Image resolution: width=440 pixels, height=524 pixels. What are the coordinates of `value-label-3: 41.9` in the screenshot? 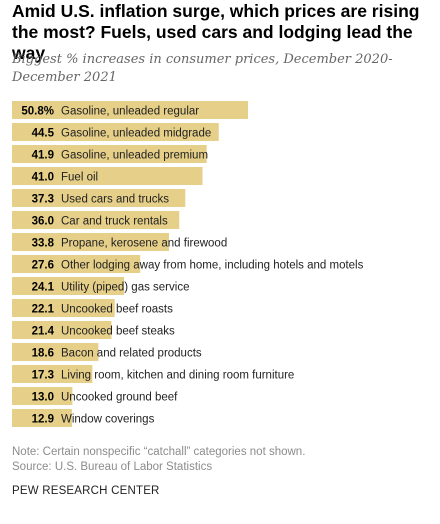 It's located at (43, 156).